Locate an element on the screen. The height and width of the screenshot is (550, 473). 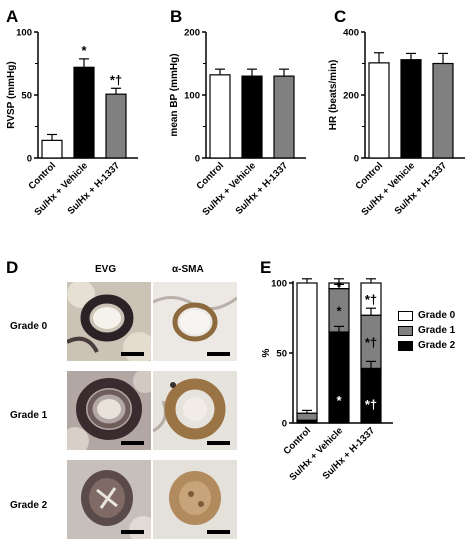
y-tick-label: 400 is located at coordinates (351, 33).